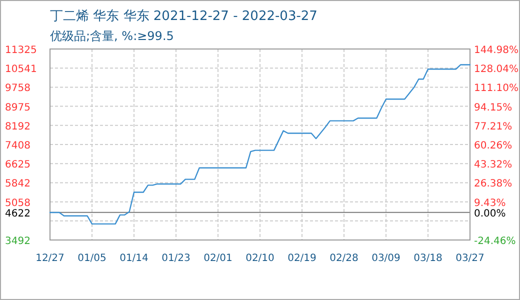  What do you see at coordinates (17, 214) in the screenshot?
I see `ref-line-label: 4622` at bounding box center [17, 214].